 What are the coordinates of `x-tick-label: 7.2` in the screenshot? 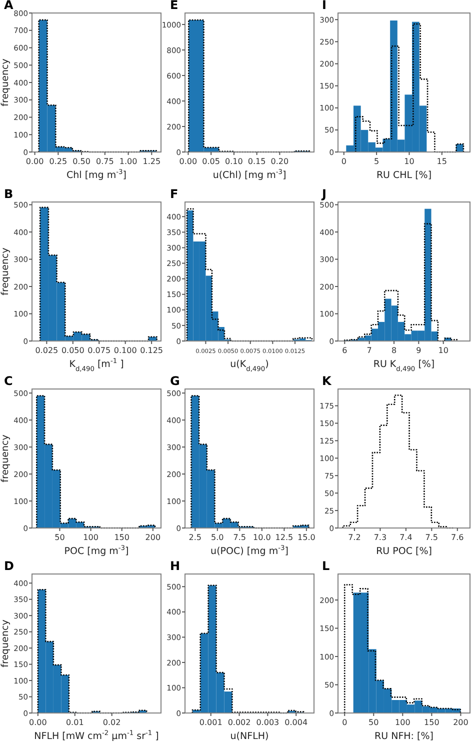 It's located at (354, 537).